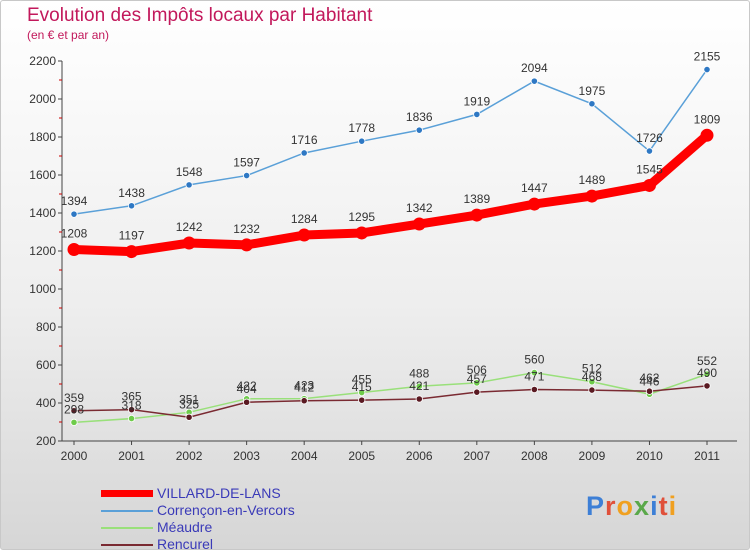  Describe the element at coordinates (231, 510) in the screenshot. I see `legend-item: Corrençon-en-Vercors` at that location.